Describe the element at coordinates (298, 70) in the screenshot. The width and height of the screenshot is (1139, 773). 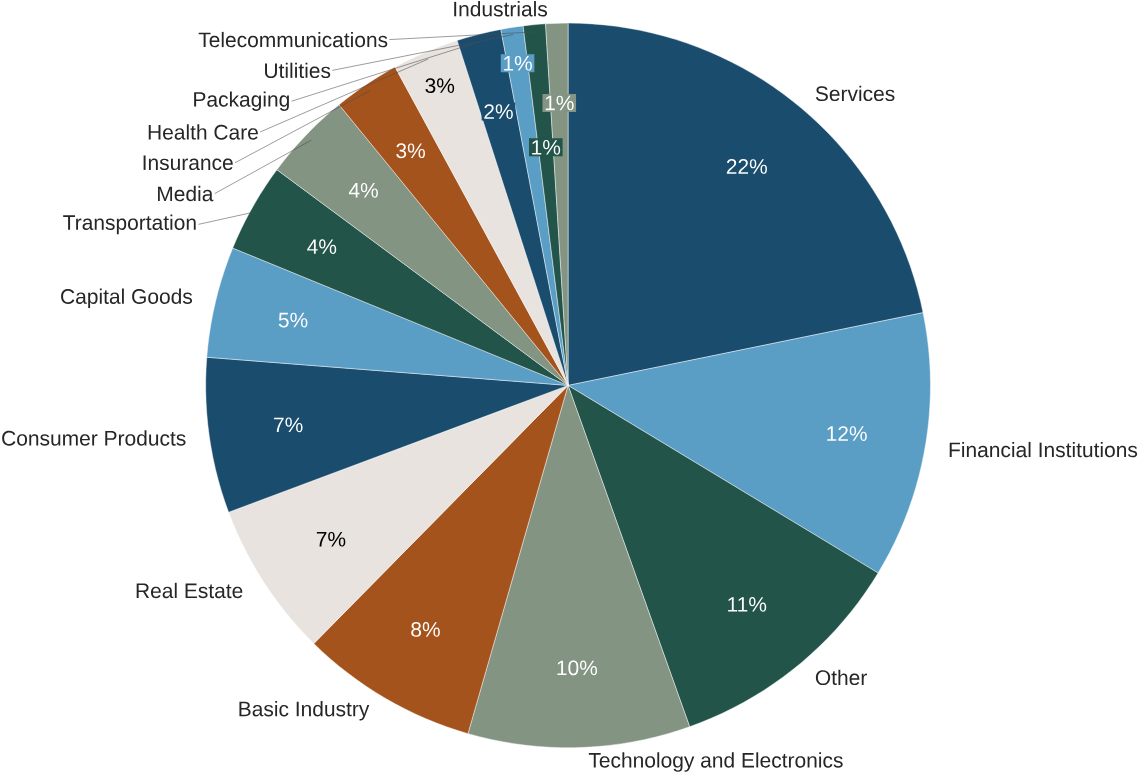
I see `slice-label: Utilities` at that location.